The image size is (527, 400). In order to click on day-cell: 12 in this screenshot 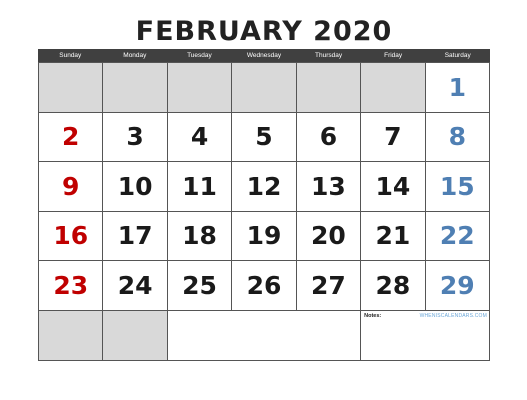, I will do `click(264, 187)`.